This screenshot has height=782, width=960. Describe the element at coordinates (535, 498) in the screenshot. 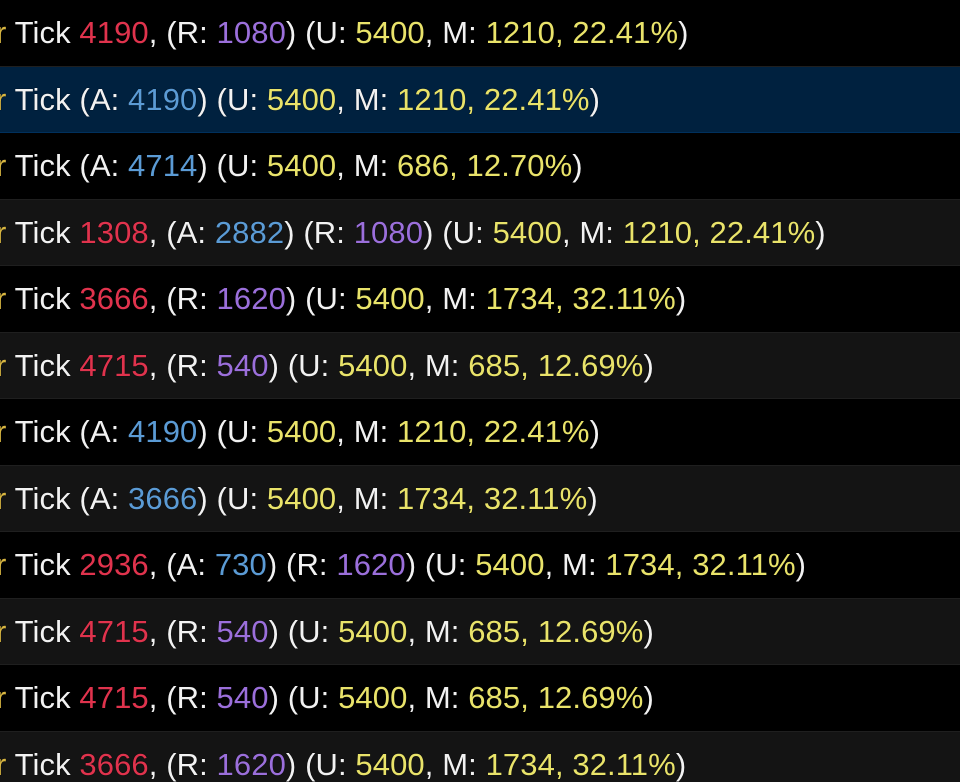

I see `log-row-percent-value: 32.11%` at that location.